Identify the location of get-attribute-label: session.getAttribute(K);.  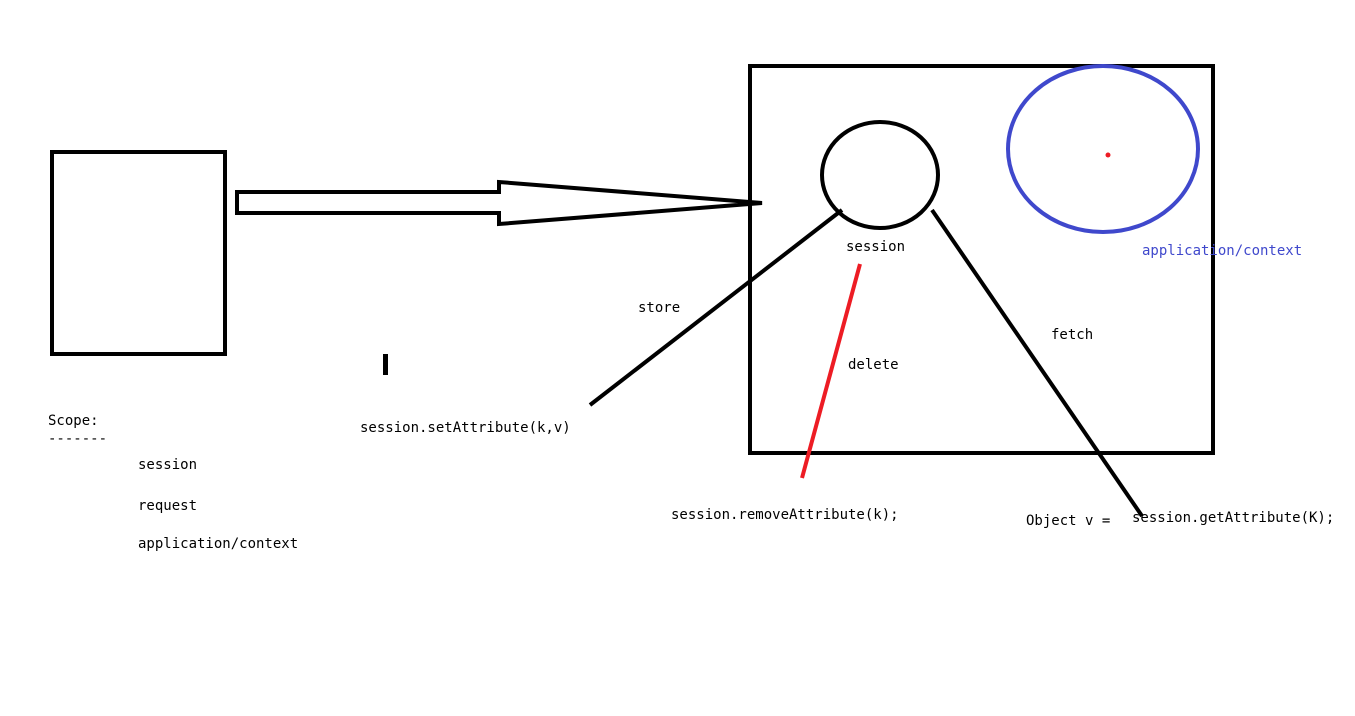
(1233, 518).